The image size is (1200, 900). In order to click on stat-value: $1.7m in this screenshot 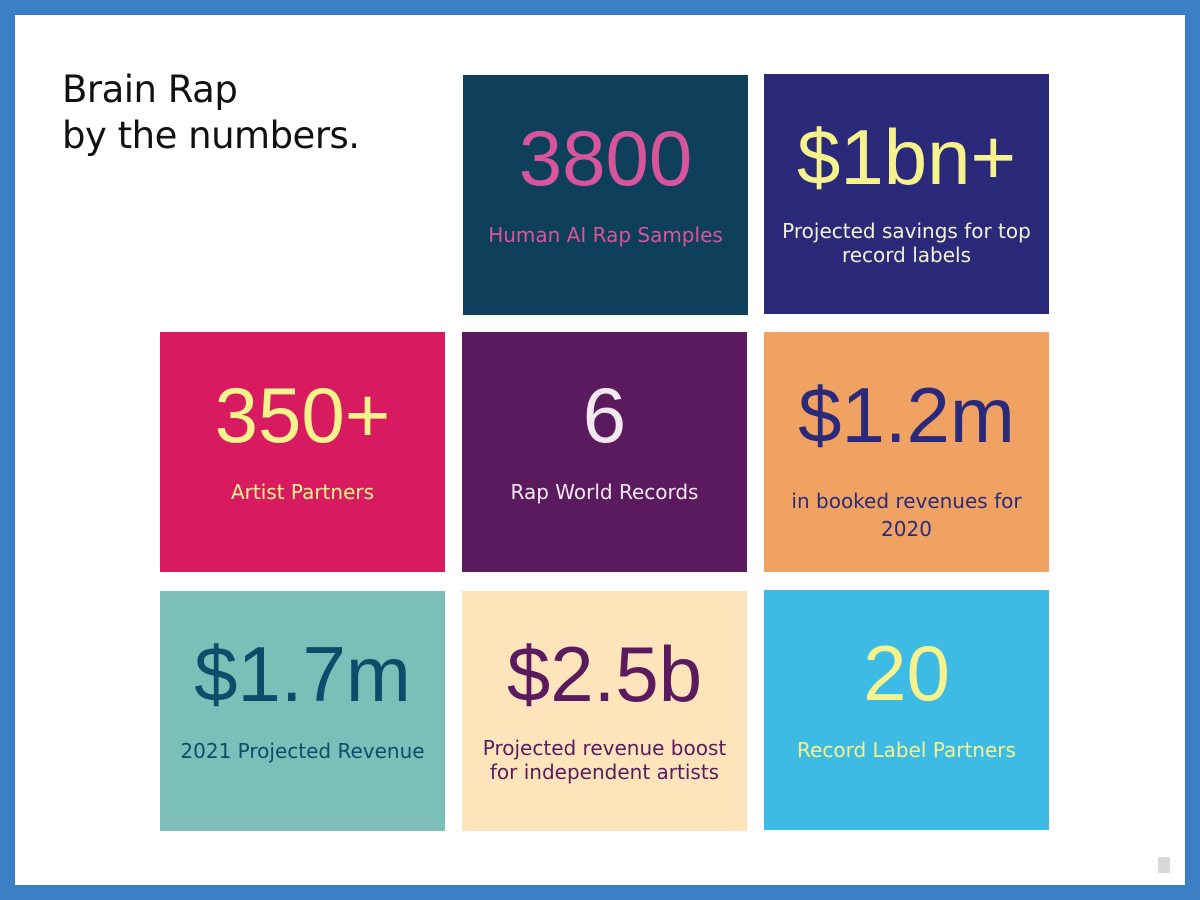, I will do `click(302, 674)`.